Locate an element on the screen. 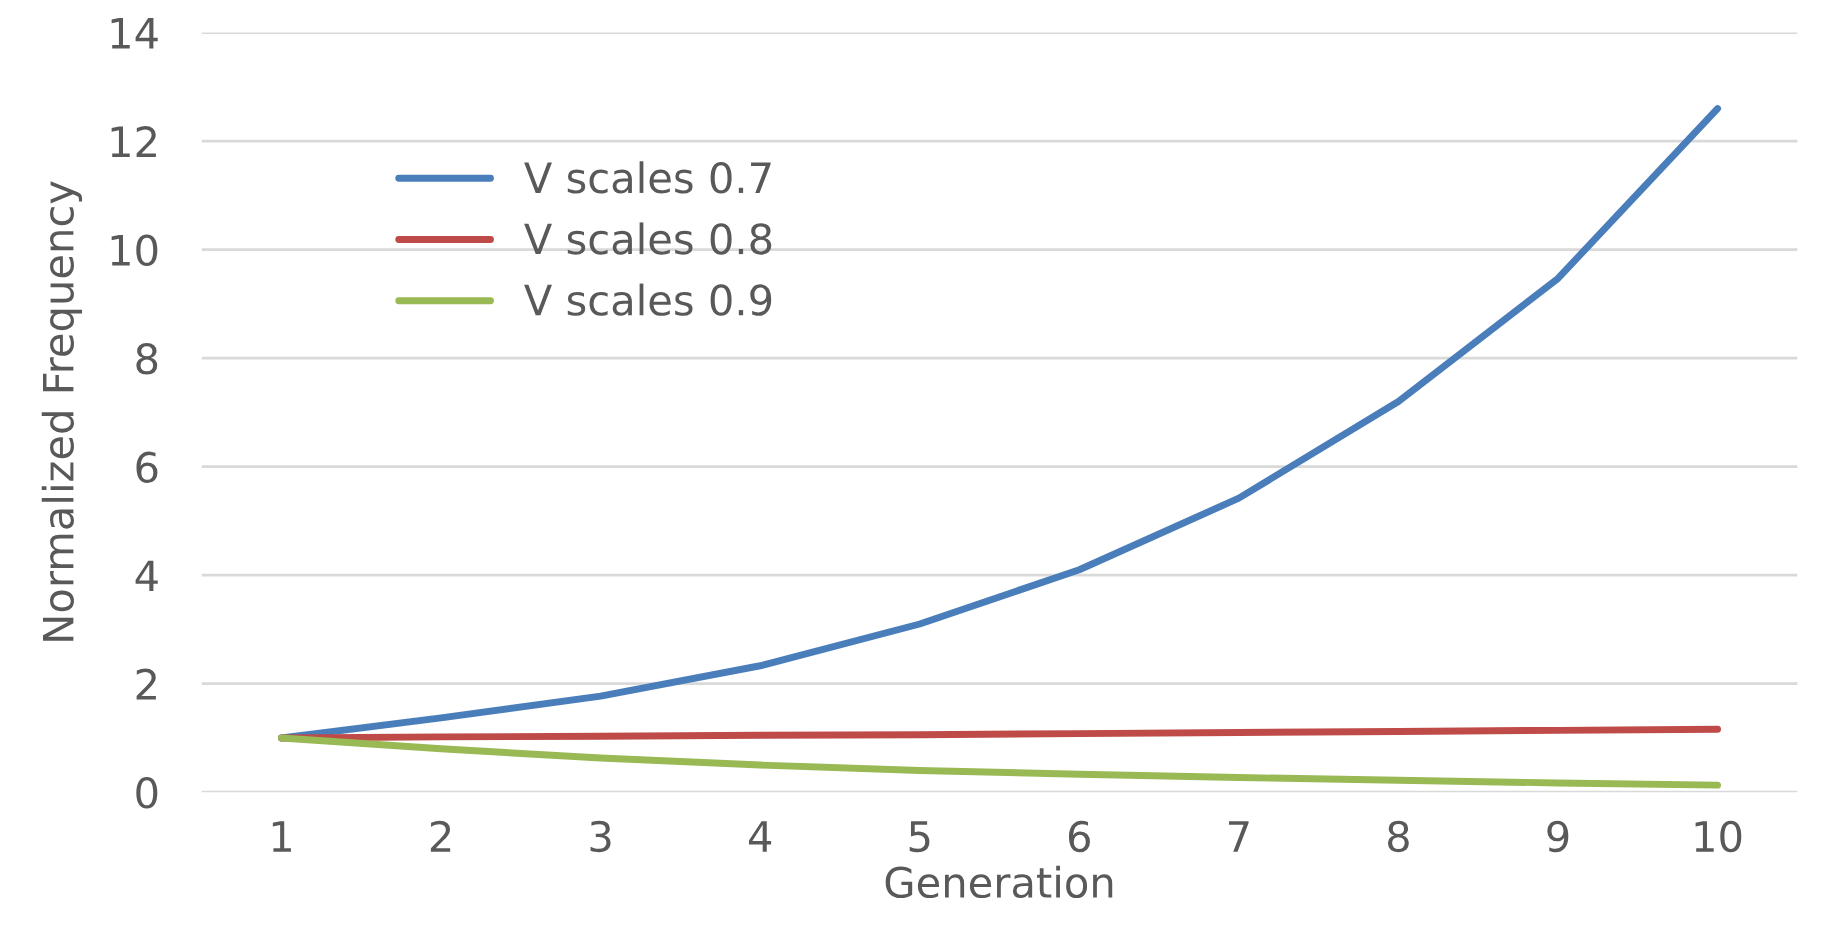 The width and height of the screenshot is (1834, 932). legend-label: V scales 0.9 is located at coordinates (648, 299).